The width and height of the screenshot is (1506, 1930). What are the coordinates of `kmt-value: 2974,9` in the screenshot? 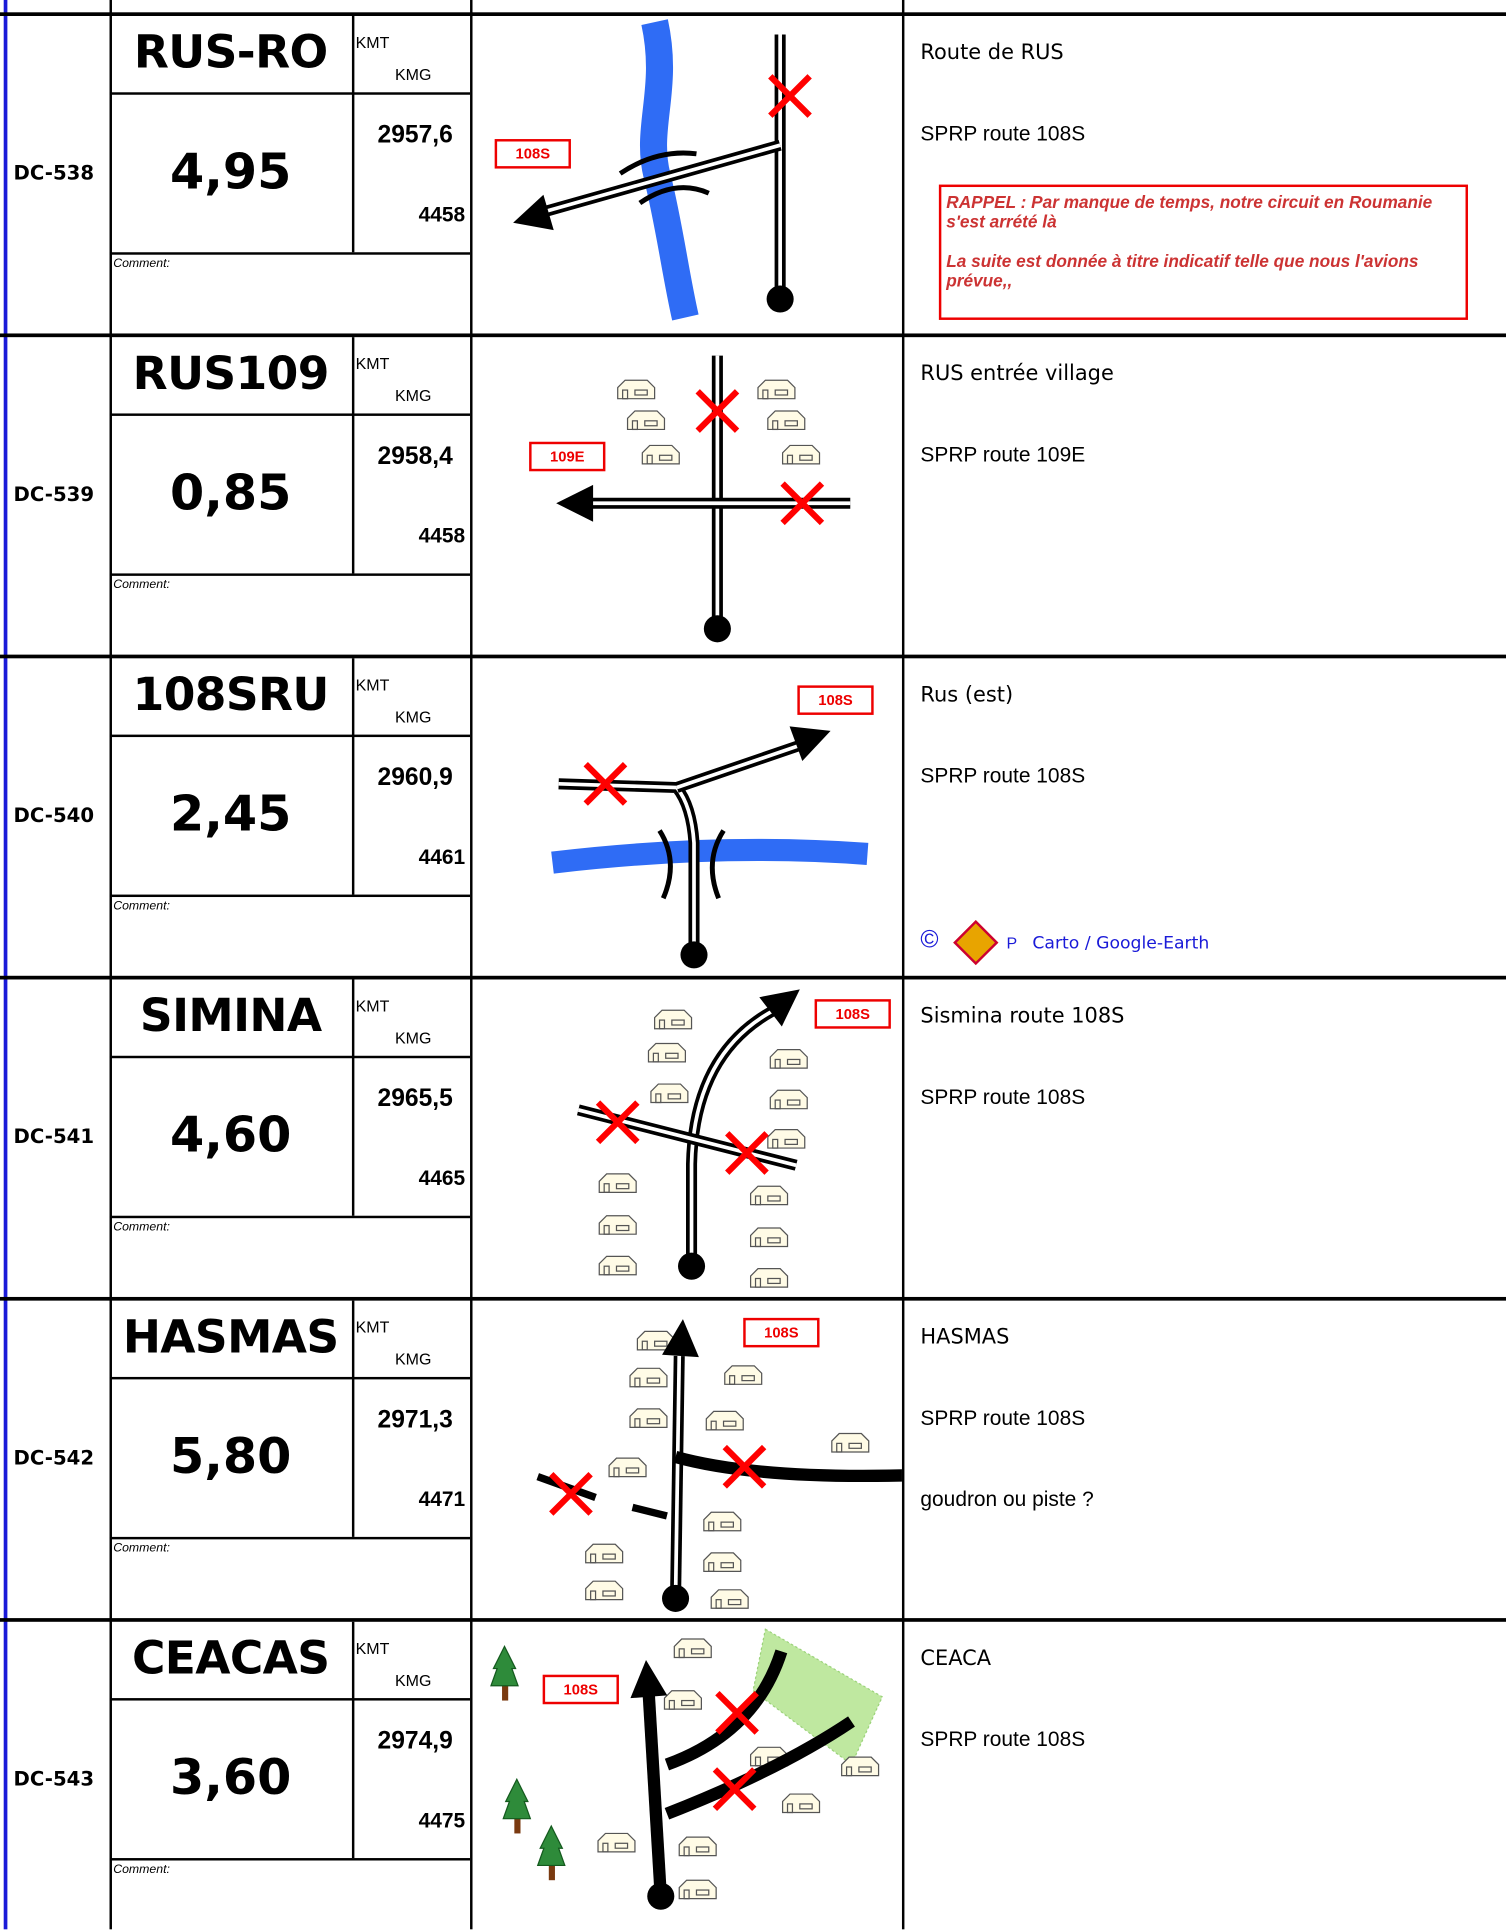 It's located at (415, 1741).